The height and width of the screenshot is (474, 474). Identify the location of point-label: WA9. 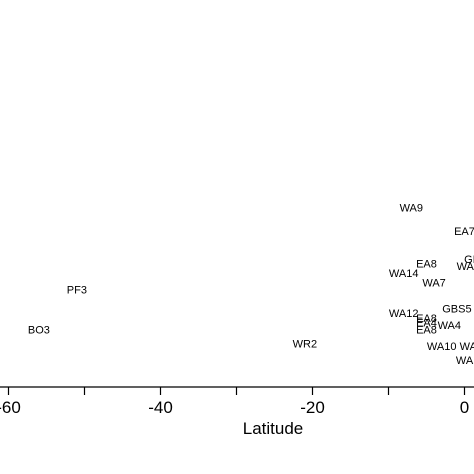
(411, 208).